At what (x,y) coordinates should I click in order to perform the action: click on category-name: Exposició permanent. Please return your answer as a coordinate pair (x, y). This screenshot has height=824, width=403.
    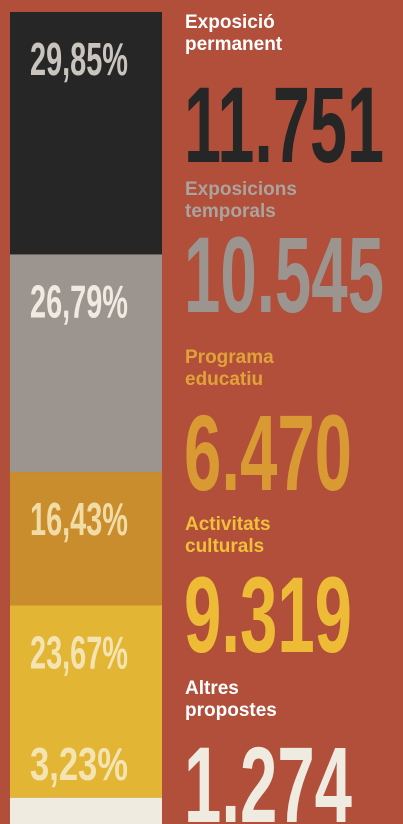
    Looking at the image, I should click on (234, 33).